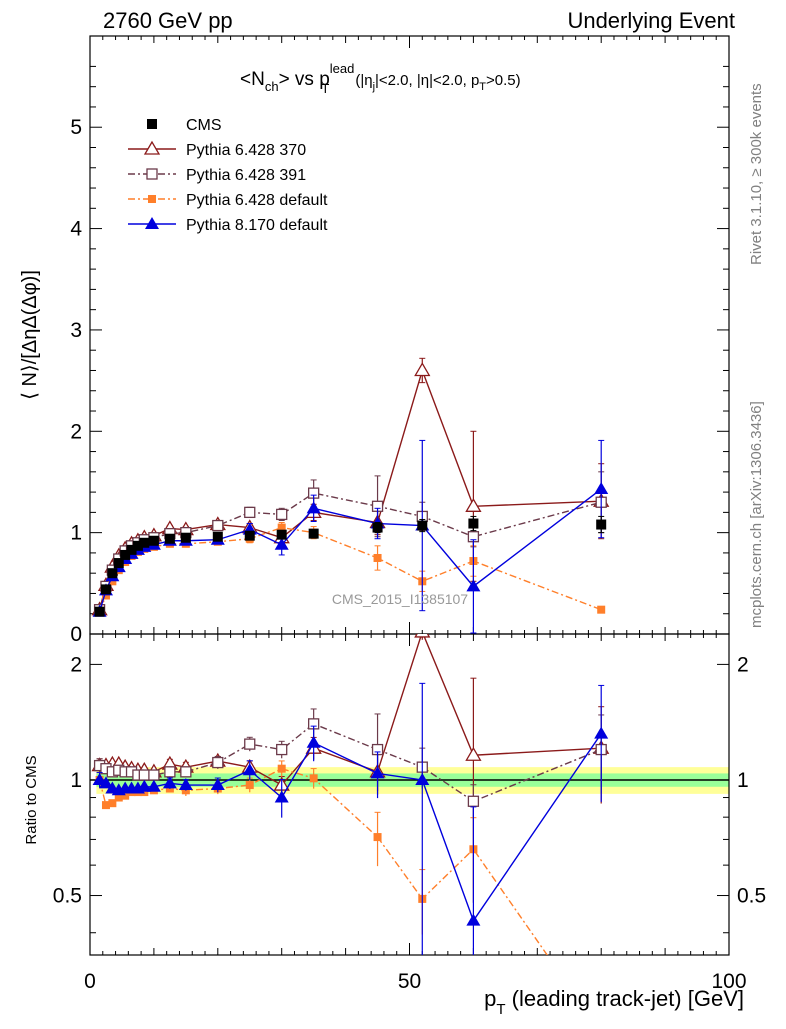  I want to click on ratio-y-tick-label: 0.5, so click(67, 896).